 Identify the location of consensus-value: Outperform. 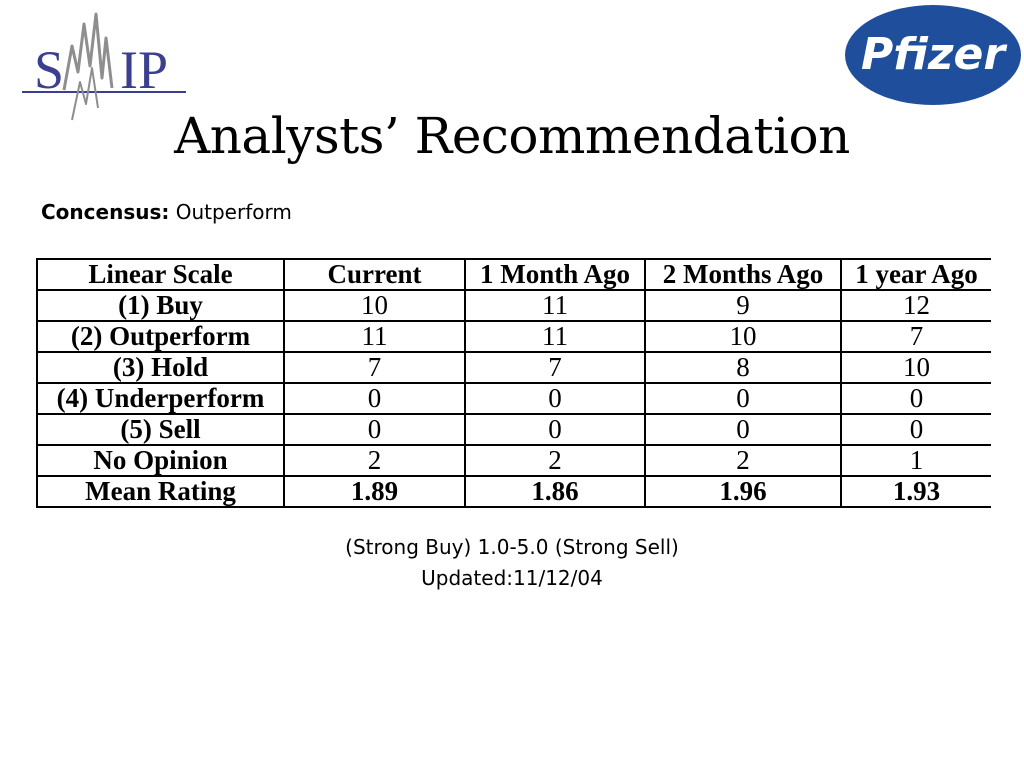
(233, 212).